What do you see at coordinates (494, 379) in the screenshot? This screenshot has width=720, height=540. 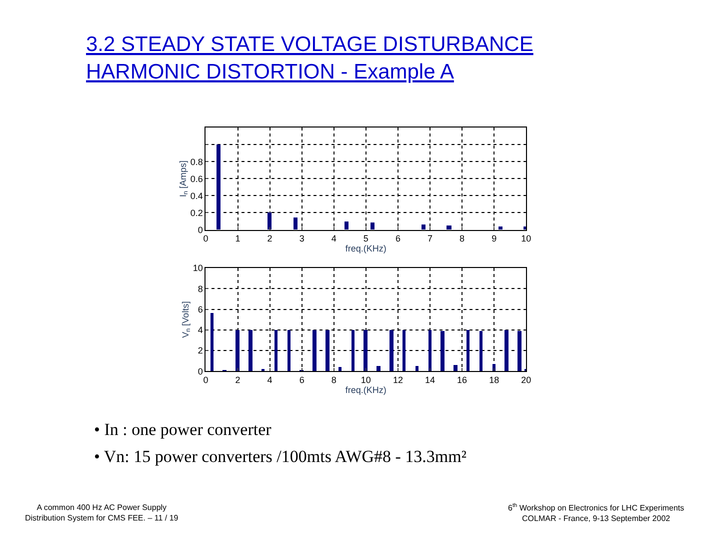 I see `x-tick-label: 18` at bounding box center [494, 379].